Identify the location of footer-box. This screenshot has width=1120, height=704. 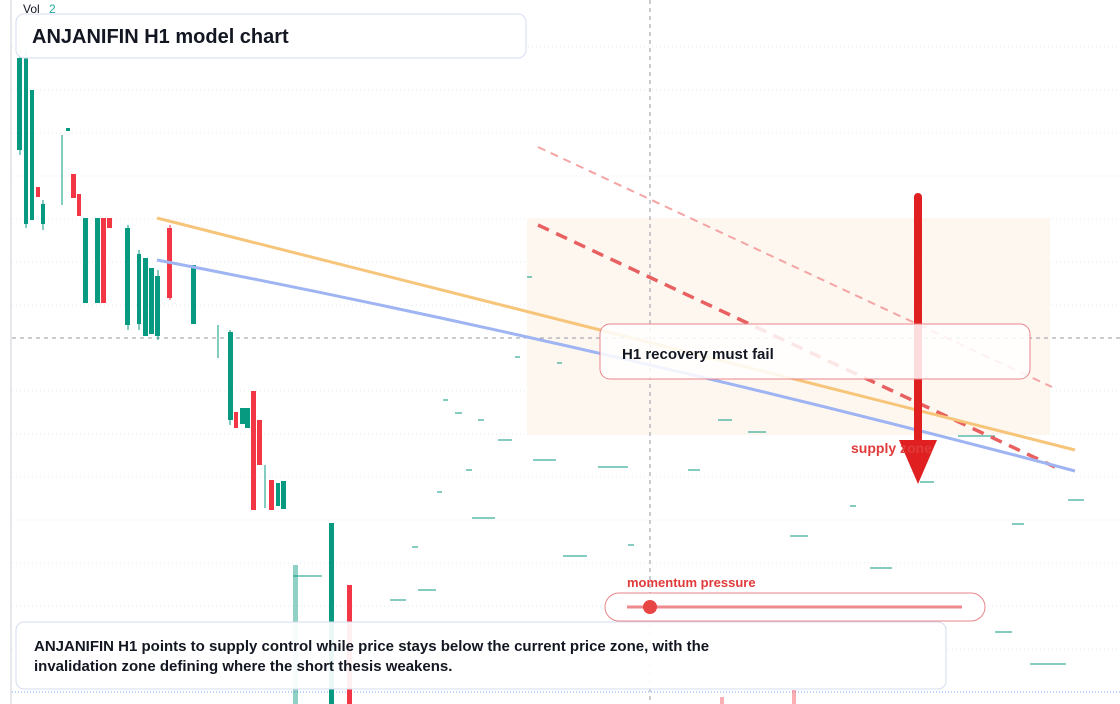
(481, 655).